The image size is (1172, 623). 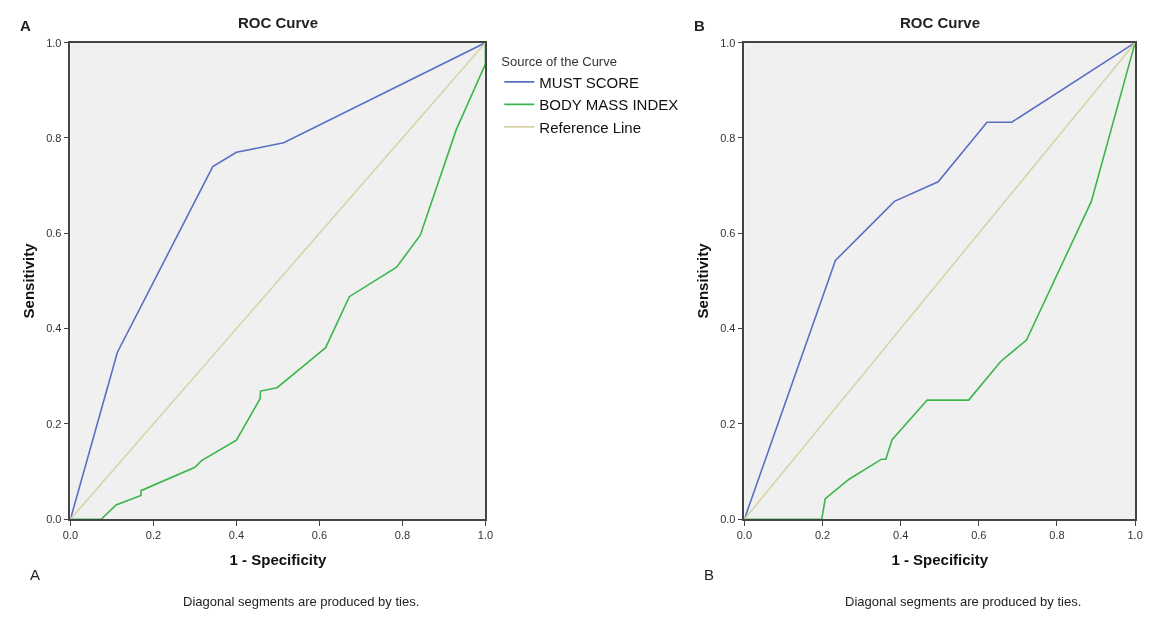 I want to click on legend-label: Reference Line, so click(x=590, y=127).